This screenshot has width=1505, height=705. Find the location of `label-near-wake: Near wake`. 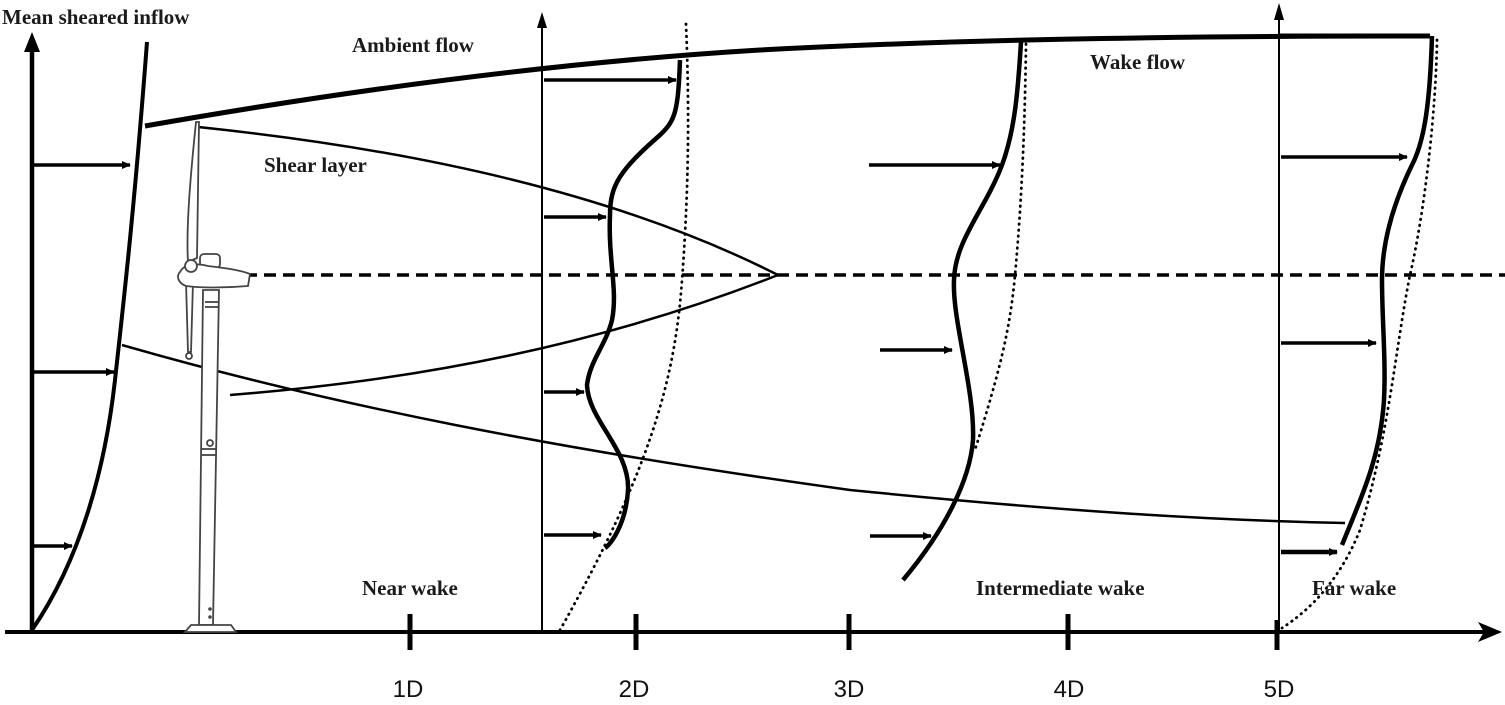

label-near-wake: Near wake is located at coordinates (410, 588).